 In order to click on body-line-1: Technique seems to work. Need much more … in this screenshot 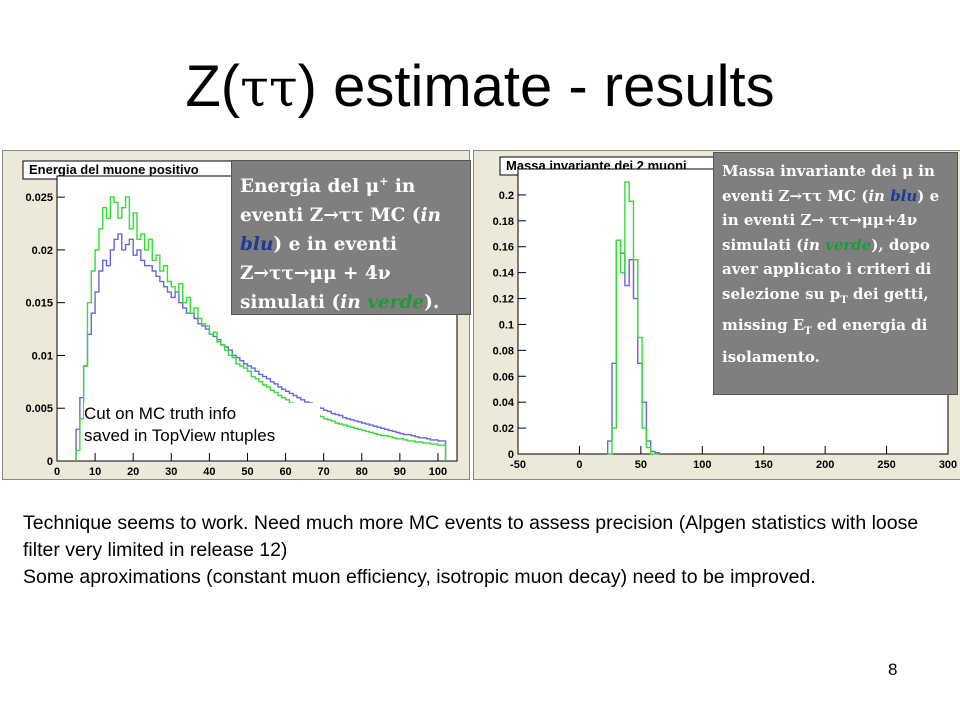, I will do `click(471, 536)`.